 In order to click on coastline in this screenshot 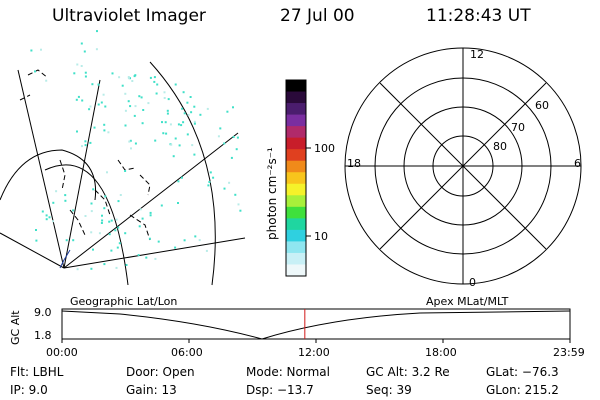, I will do `click(85, 155)`.